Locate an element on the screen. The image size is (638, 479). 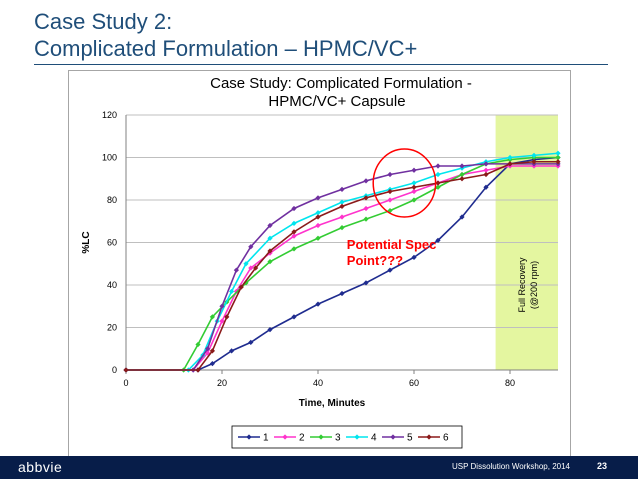
legend-label-2: 2 is located at coordinates (302, 438).